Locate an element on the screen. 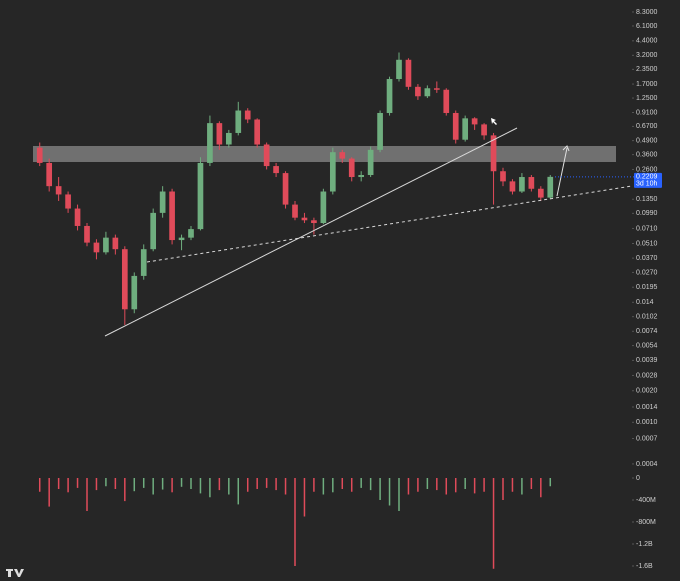 The image size is (680, 581). y-tick-label: 0.0370 is located at coordinates (647, 258).